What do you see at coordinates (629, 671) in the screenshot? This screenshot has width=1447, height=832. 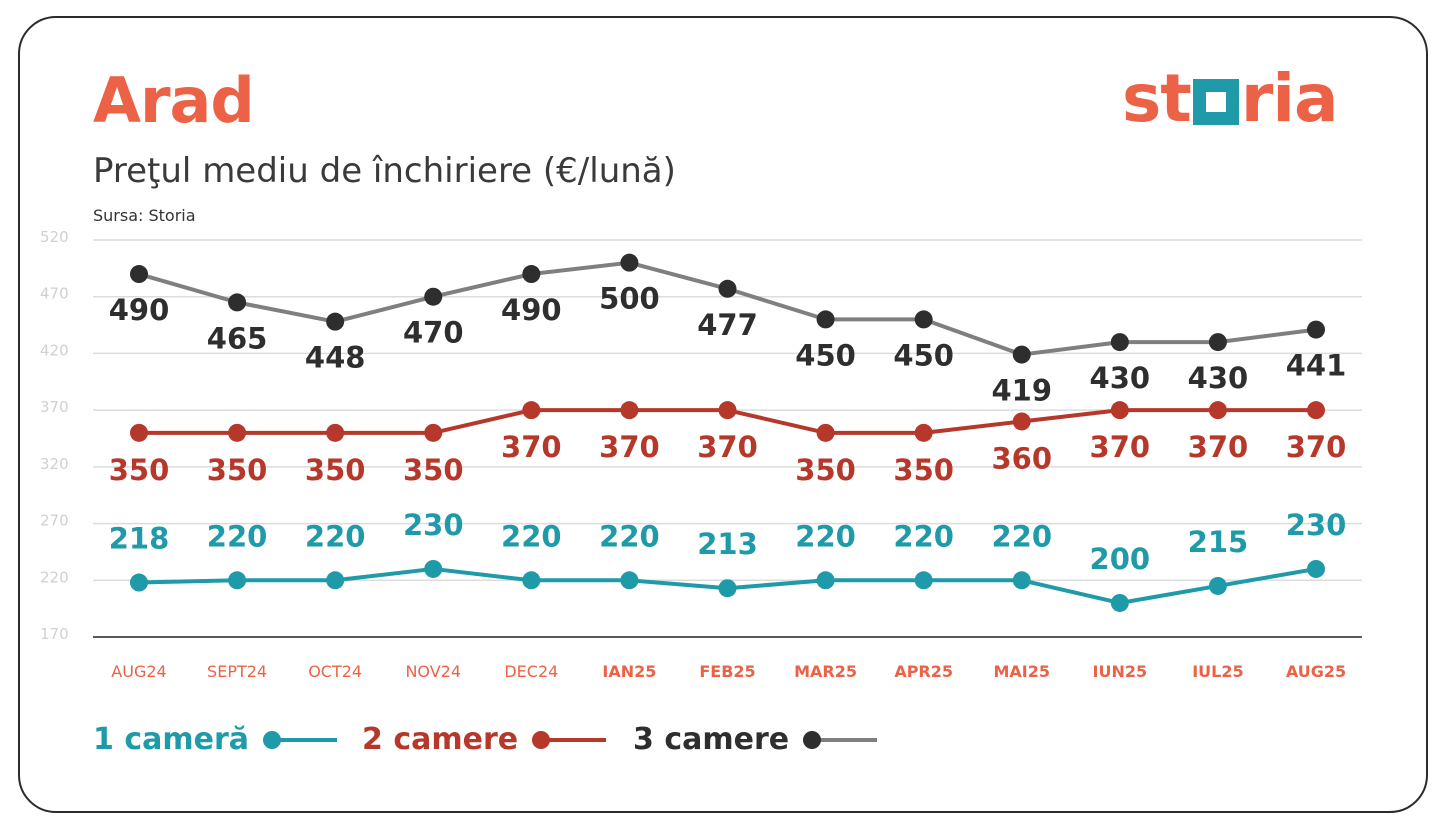 I see `x-tick-label: IAN25` at bounding box center [629, 671].